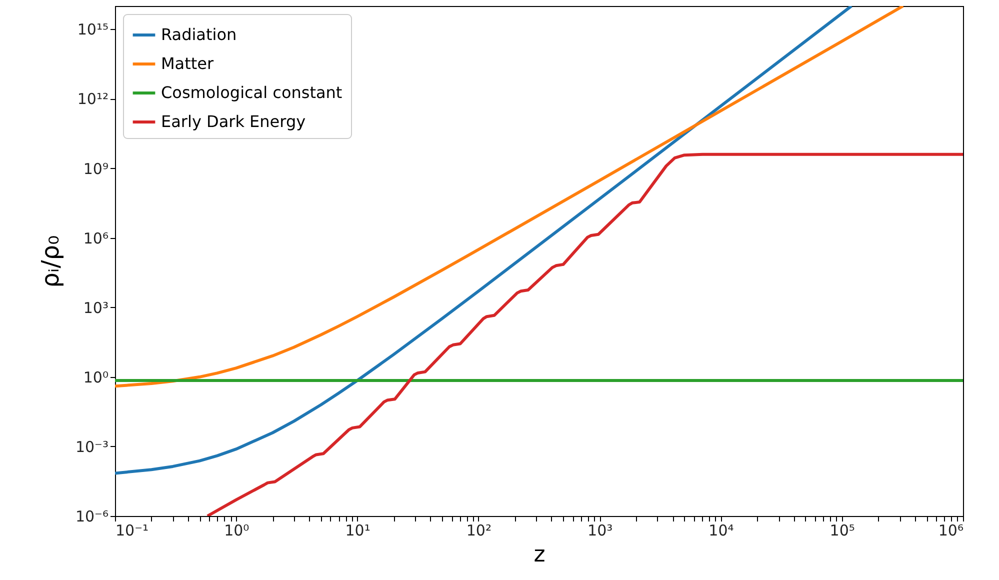 The height and width of the screenshot is (580, 999). I want to click on y-tick-label: 10³, so click(95, 307).